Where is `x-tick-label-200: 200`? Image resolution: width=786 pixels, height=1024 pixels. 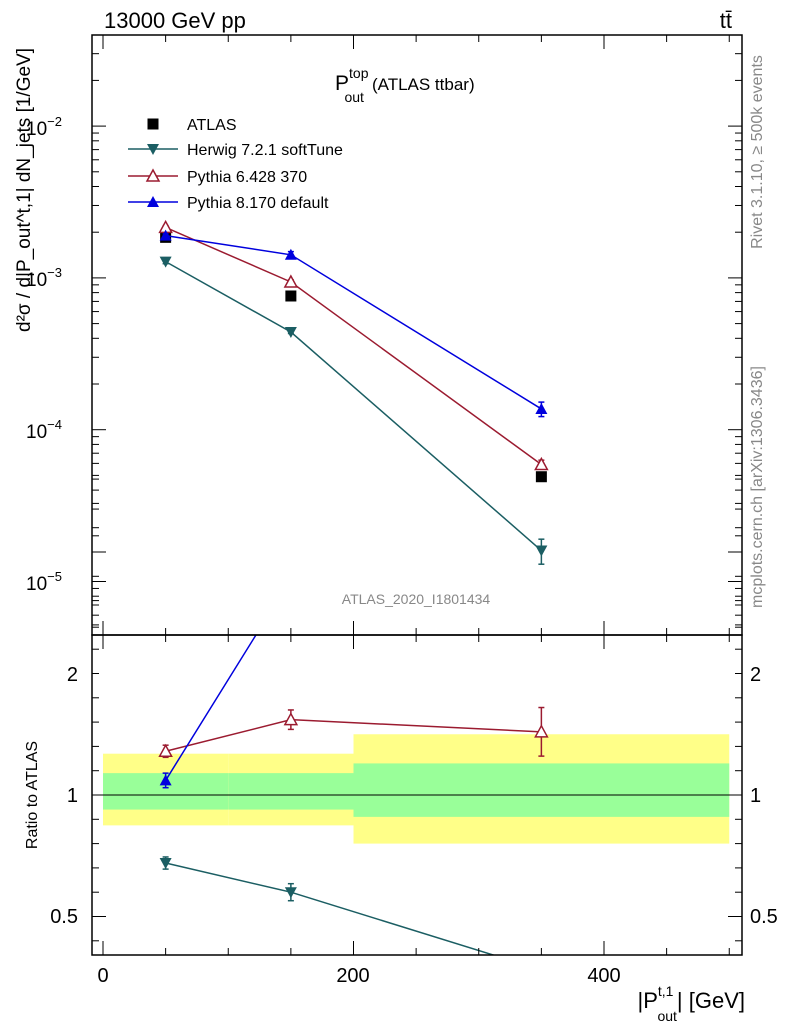 x-tick-label-200: 200 is located at coordinates (352, 976).